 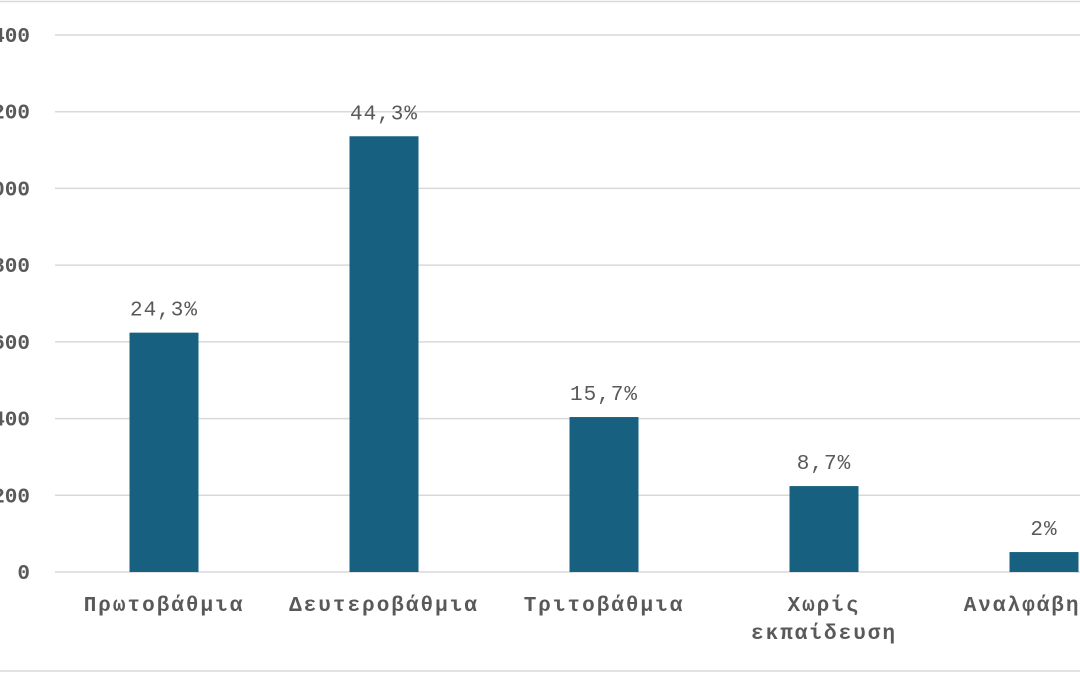 What do you see at coordinates (15, 37) in the screenshot?
I see `y-tick-label: 1400` at bounding box center [15, 37].